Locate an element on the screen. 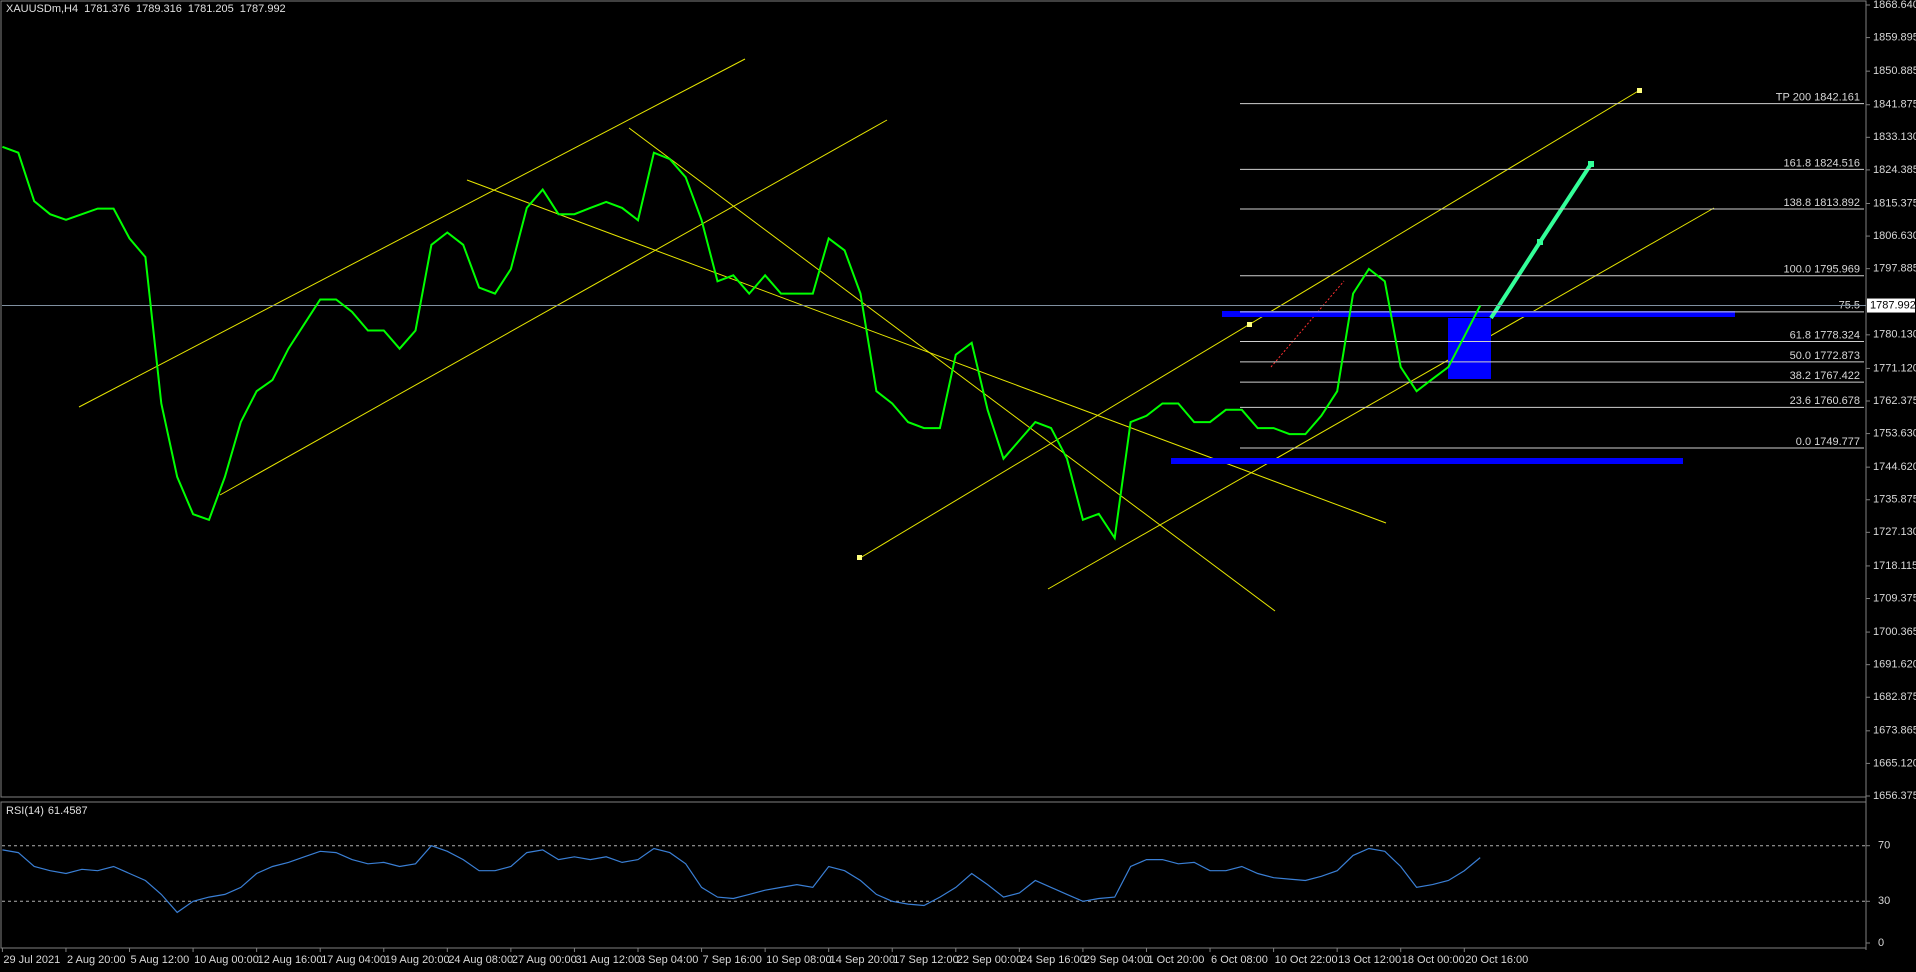 Image resolution: width=1916 pixels, height=972 pixels. price-box is located at coordinates (1891, 305).